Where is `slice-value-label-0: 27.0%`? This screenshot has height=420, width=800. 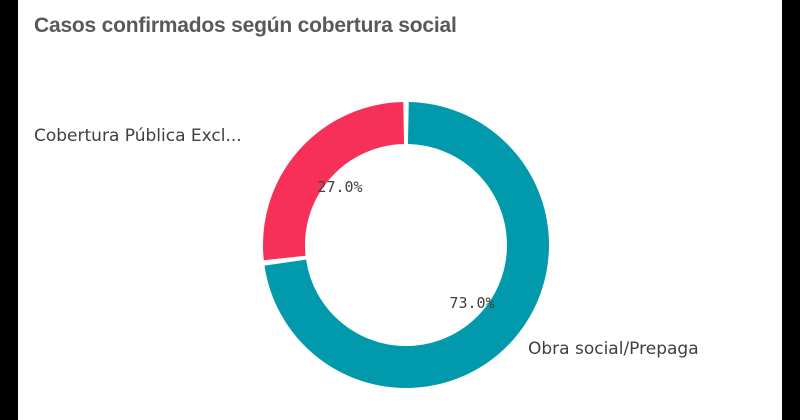 slice-value-label-0: 27.0% is located at coordinates (339, 187).